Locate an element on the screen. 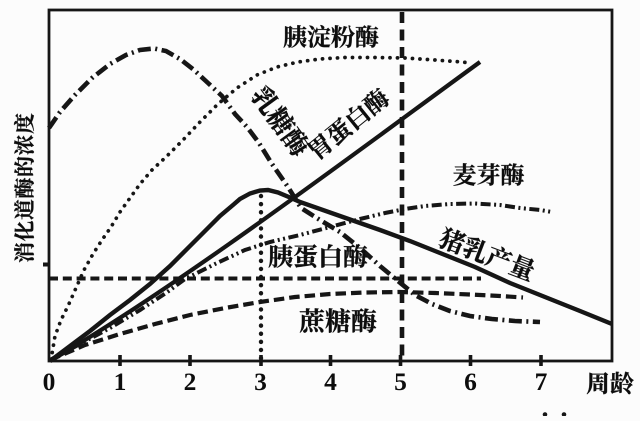 The width and height of the screenshot is (640, 421). svg-text: 1 is located at coordinates (120, 381).